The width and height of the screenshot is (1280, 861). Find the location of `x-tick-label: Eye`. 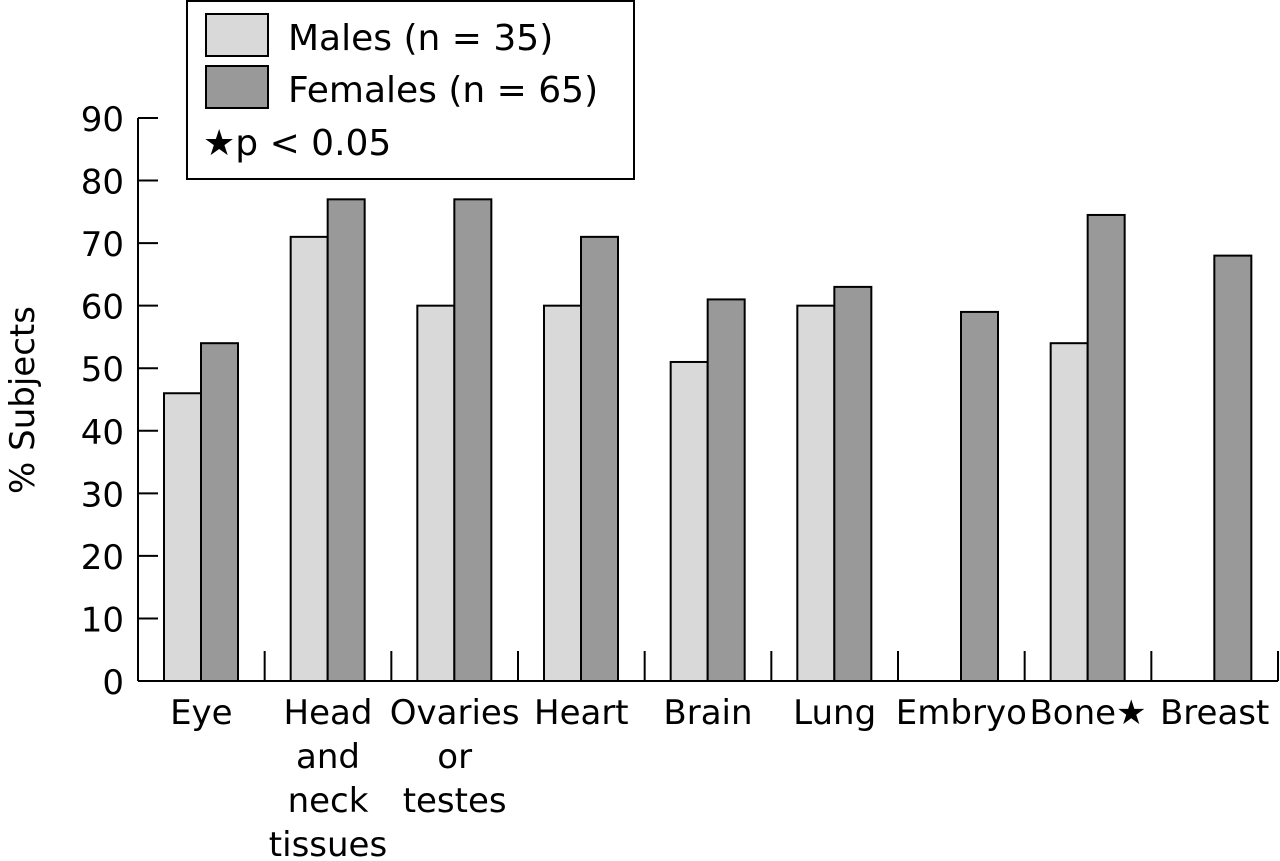

x-tick-label: Eye is located at coordinates (201, 713).